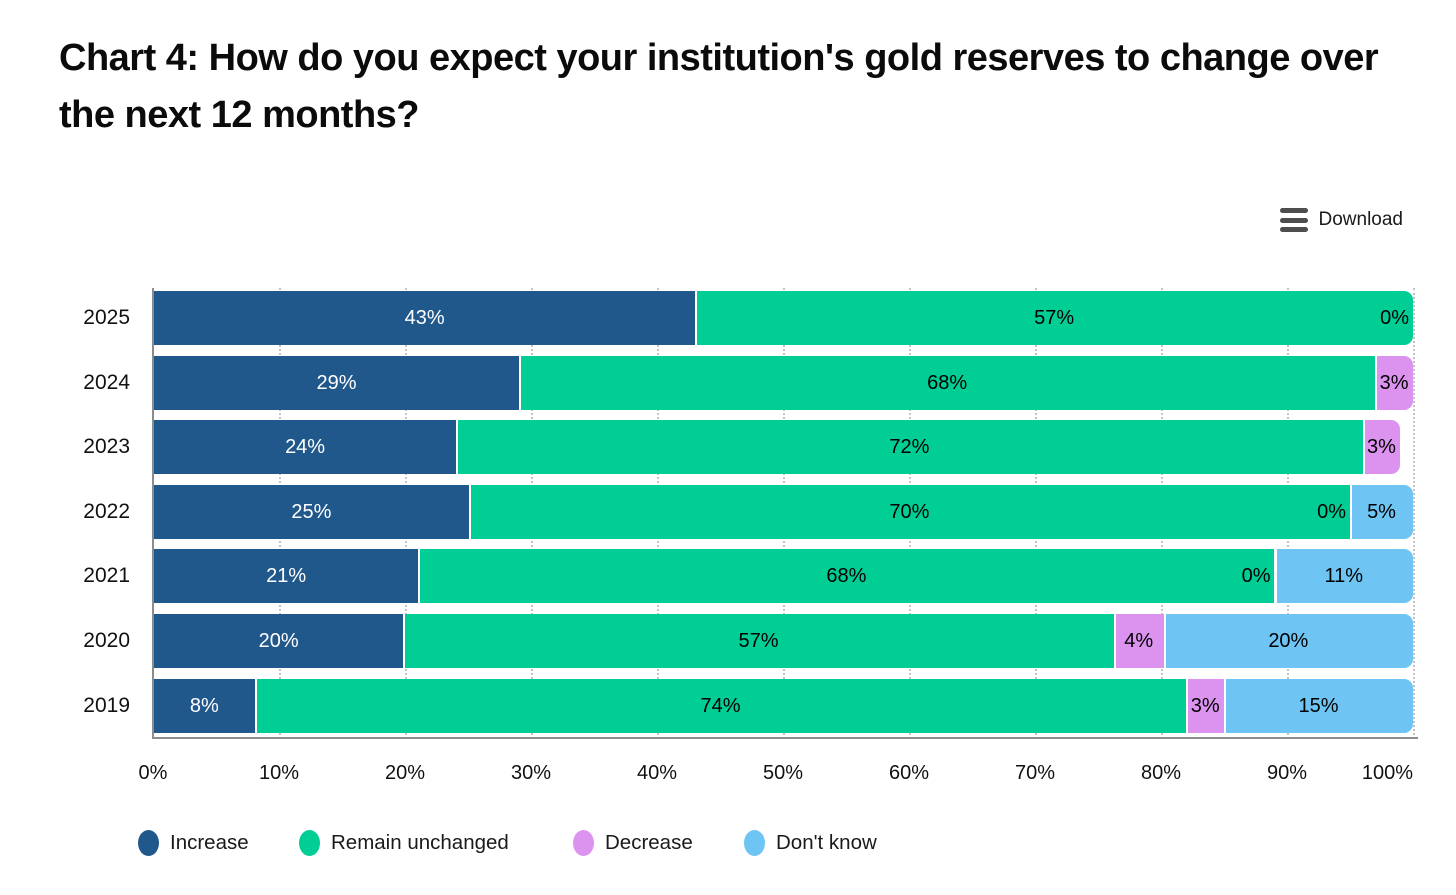 This screenshot has width=1456, height=895. I want to click on legend-item-decrease: Decrease, so click(633, 843).